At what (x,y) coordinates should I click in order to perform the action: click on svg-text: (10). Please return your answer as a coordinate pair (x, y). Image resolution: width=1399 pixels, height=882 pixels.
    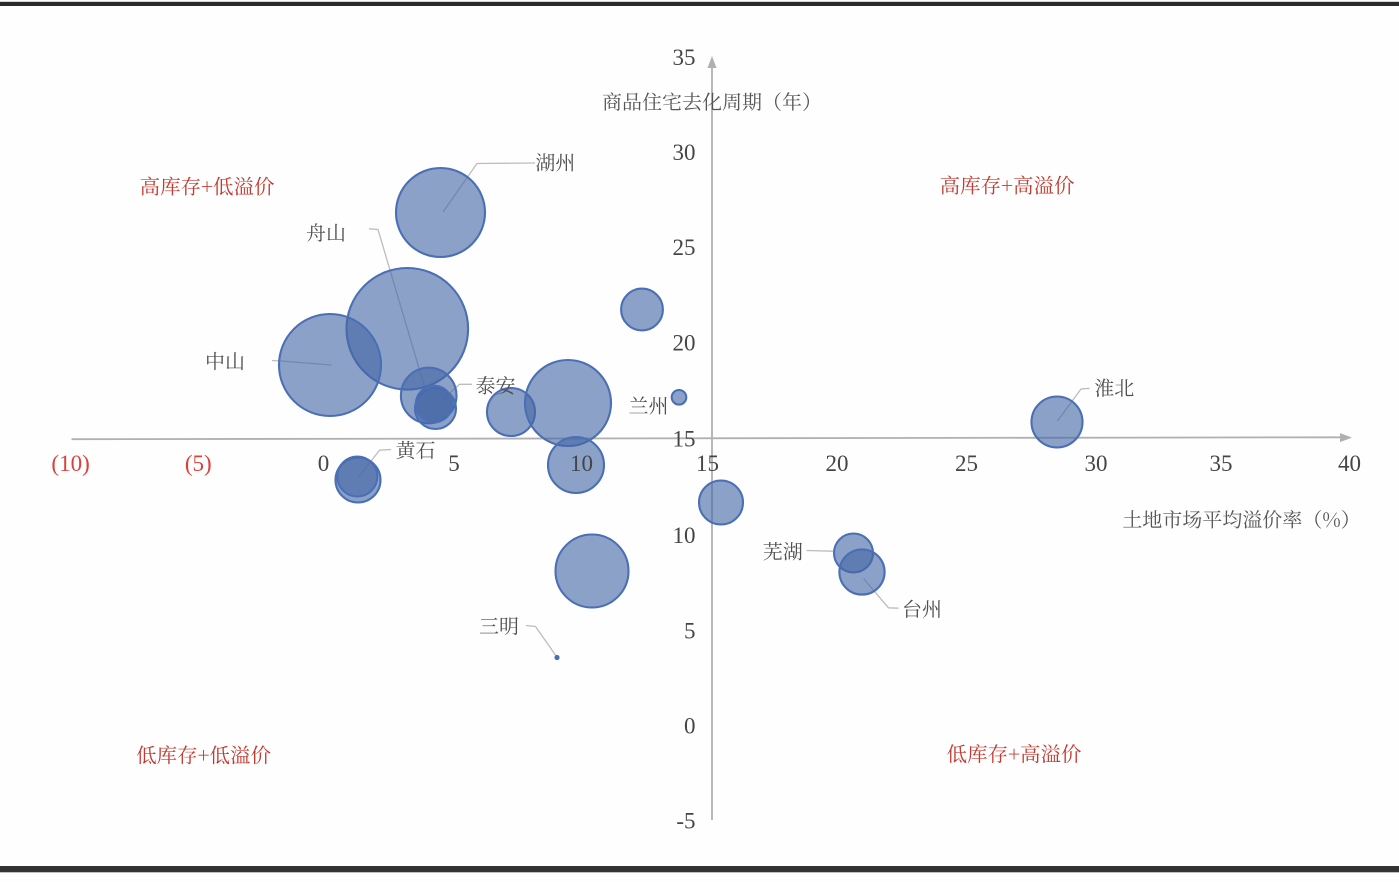
    Looking at the image, I should click on (70, 463).